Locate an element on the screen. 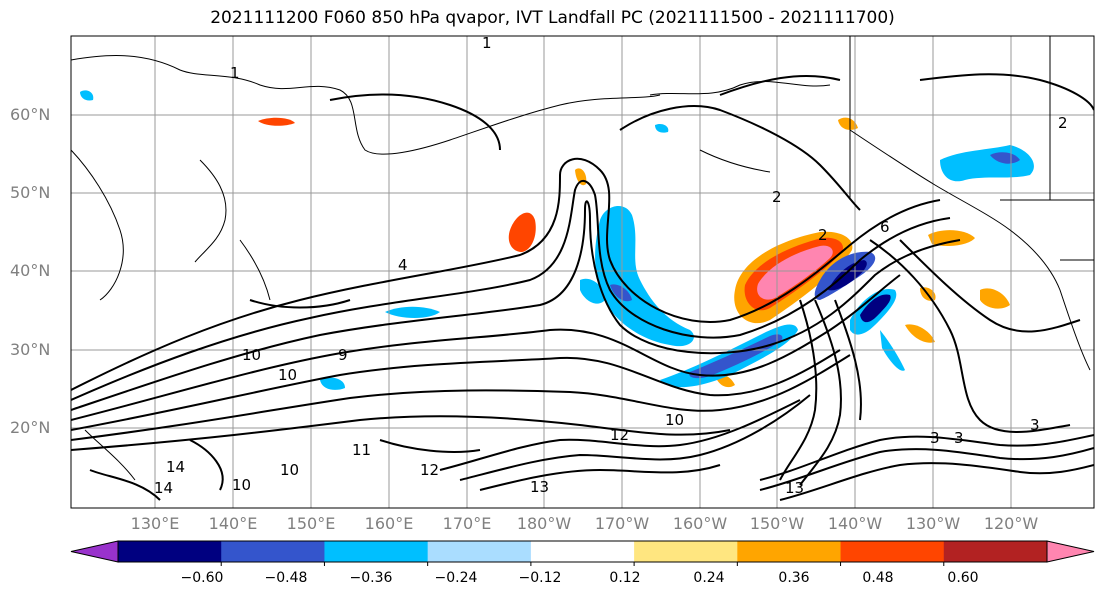 The image size is (1105, 601). colorbar-tick-label: −0.36 is located at coordinates (371, 578).